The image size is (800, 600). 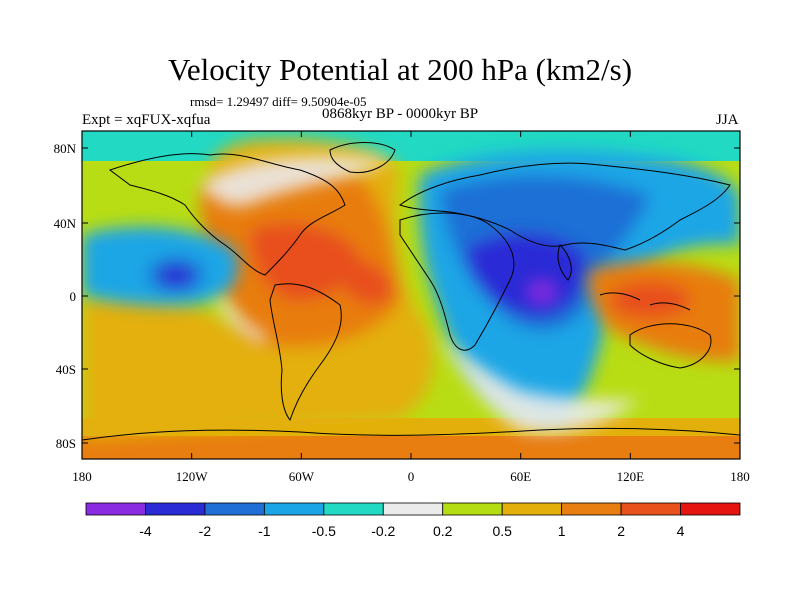 I want to click on colorbar-label: -2, so click(x=205, y=531).